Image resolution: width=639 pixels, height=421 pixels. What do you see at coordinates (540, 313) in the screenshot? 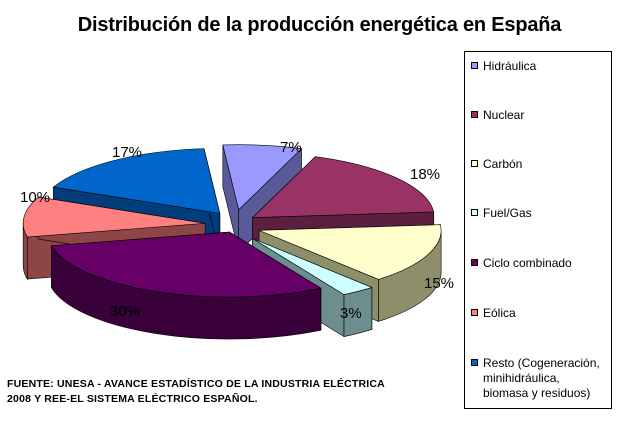
I see `legend-item: Eólica` at bounding box center [540, 313].